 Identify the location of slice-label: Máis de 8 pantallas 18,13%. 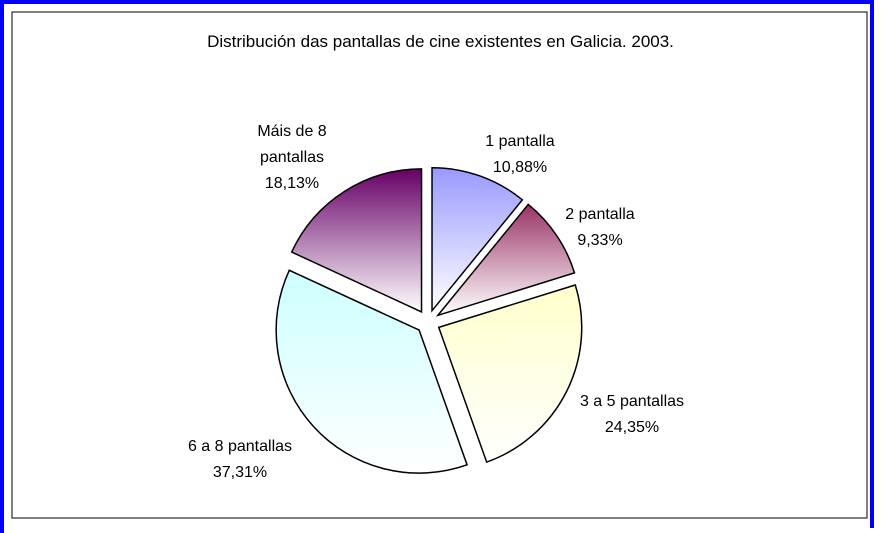
(292, 158).